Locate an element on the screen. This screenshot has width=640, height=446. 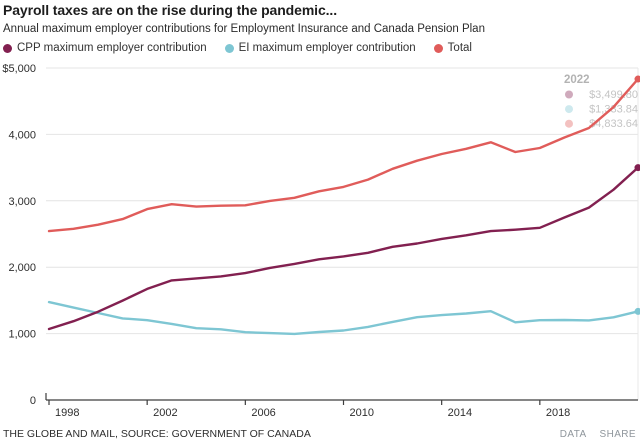
svg-text: 2022 is located at coordinates (577, 80).